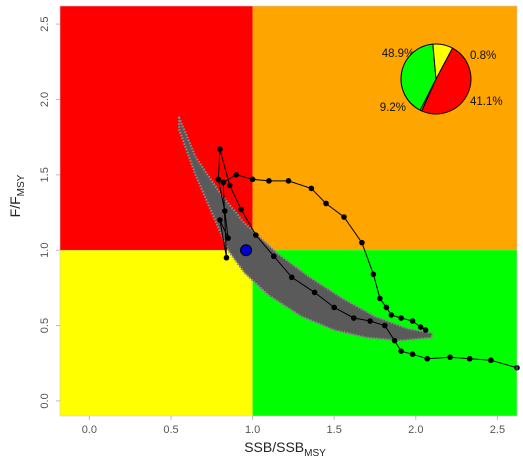  Describe the element at coordinates (45, 99) in the screenshot. I see `y-tick-label: 2.0` at that location.